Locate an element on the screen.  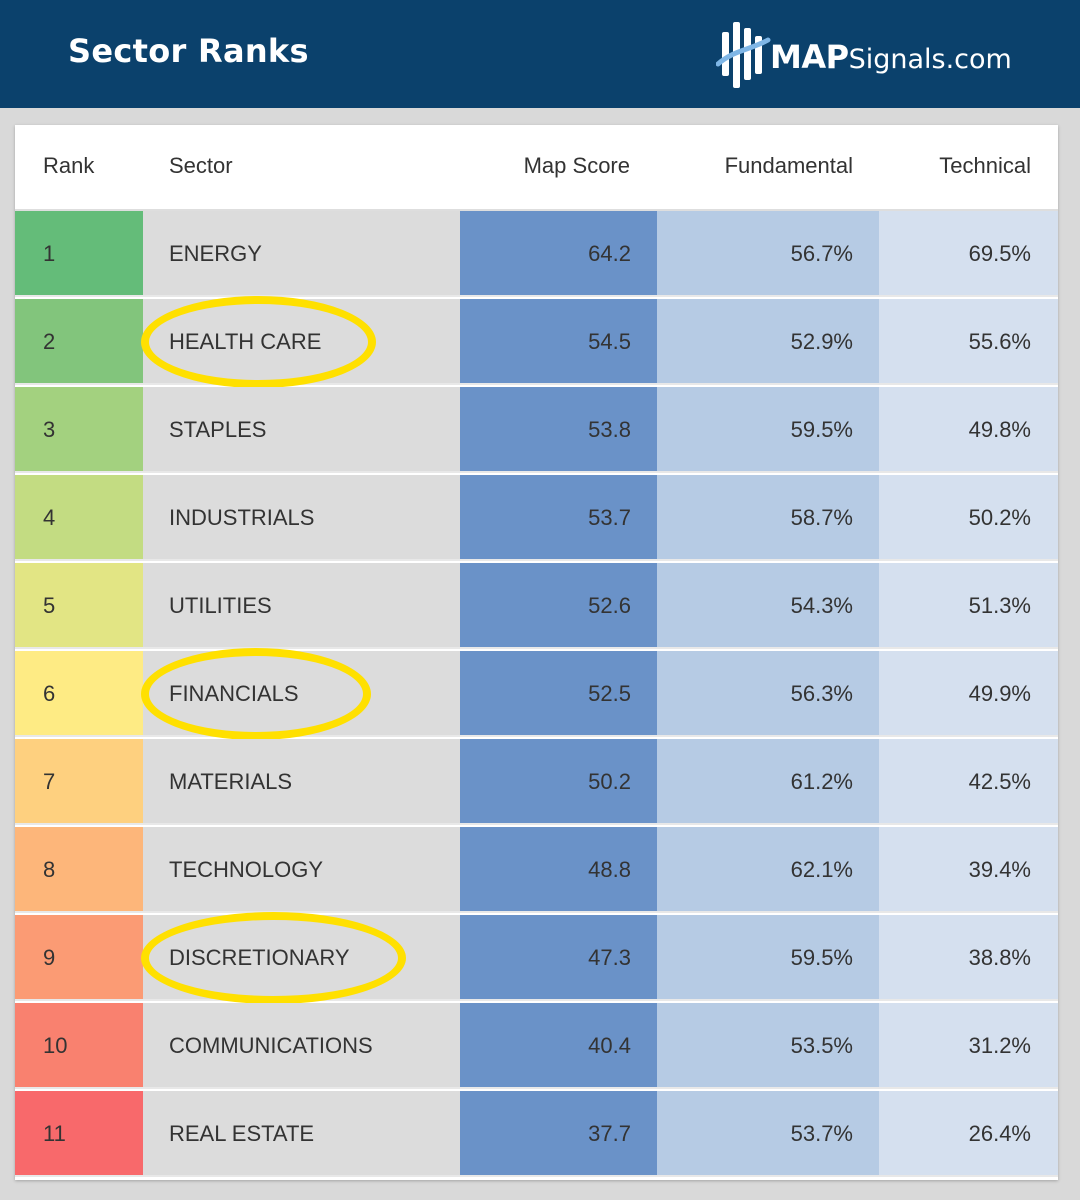
logo-wordmark: MAPSignals.com is located at coordinates (891, 57).